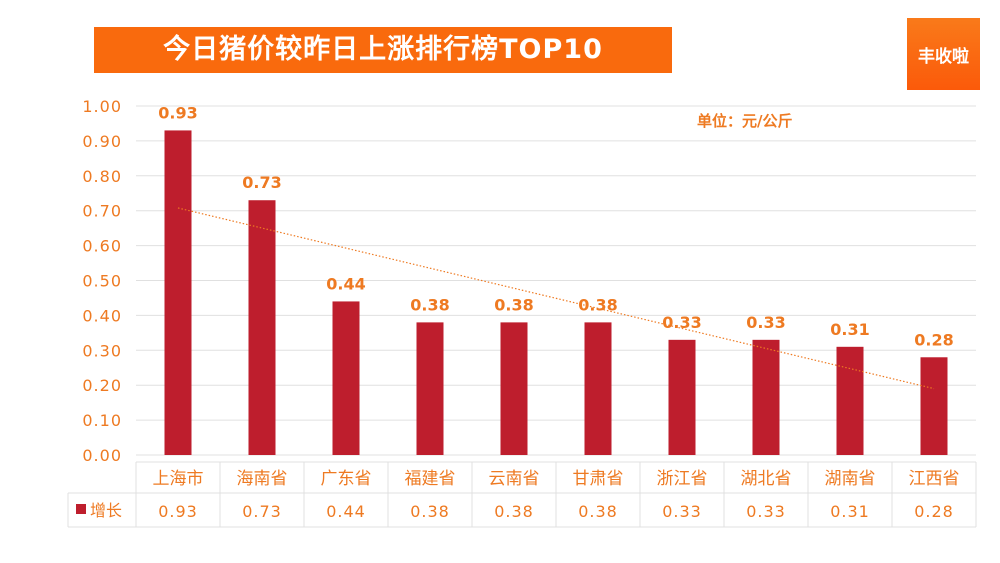  Describe the element at coordinates (102, 315) in the screenshot. I see `y-tick-label: 0.40` at that location.